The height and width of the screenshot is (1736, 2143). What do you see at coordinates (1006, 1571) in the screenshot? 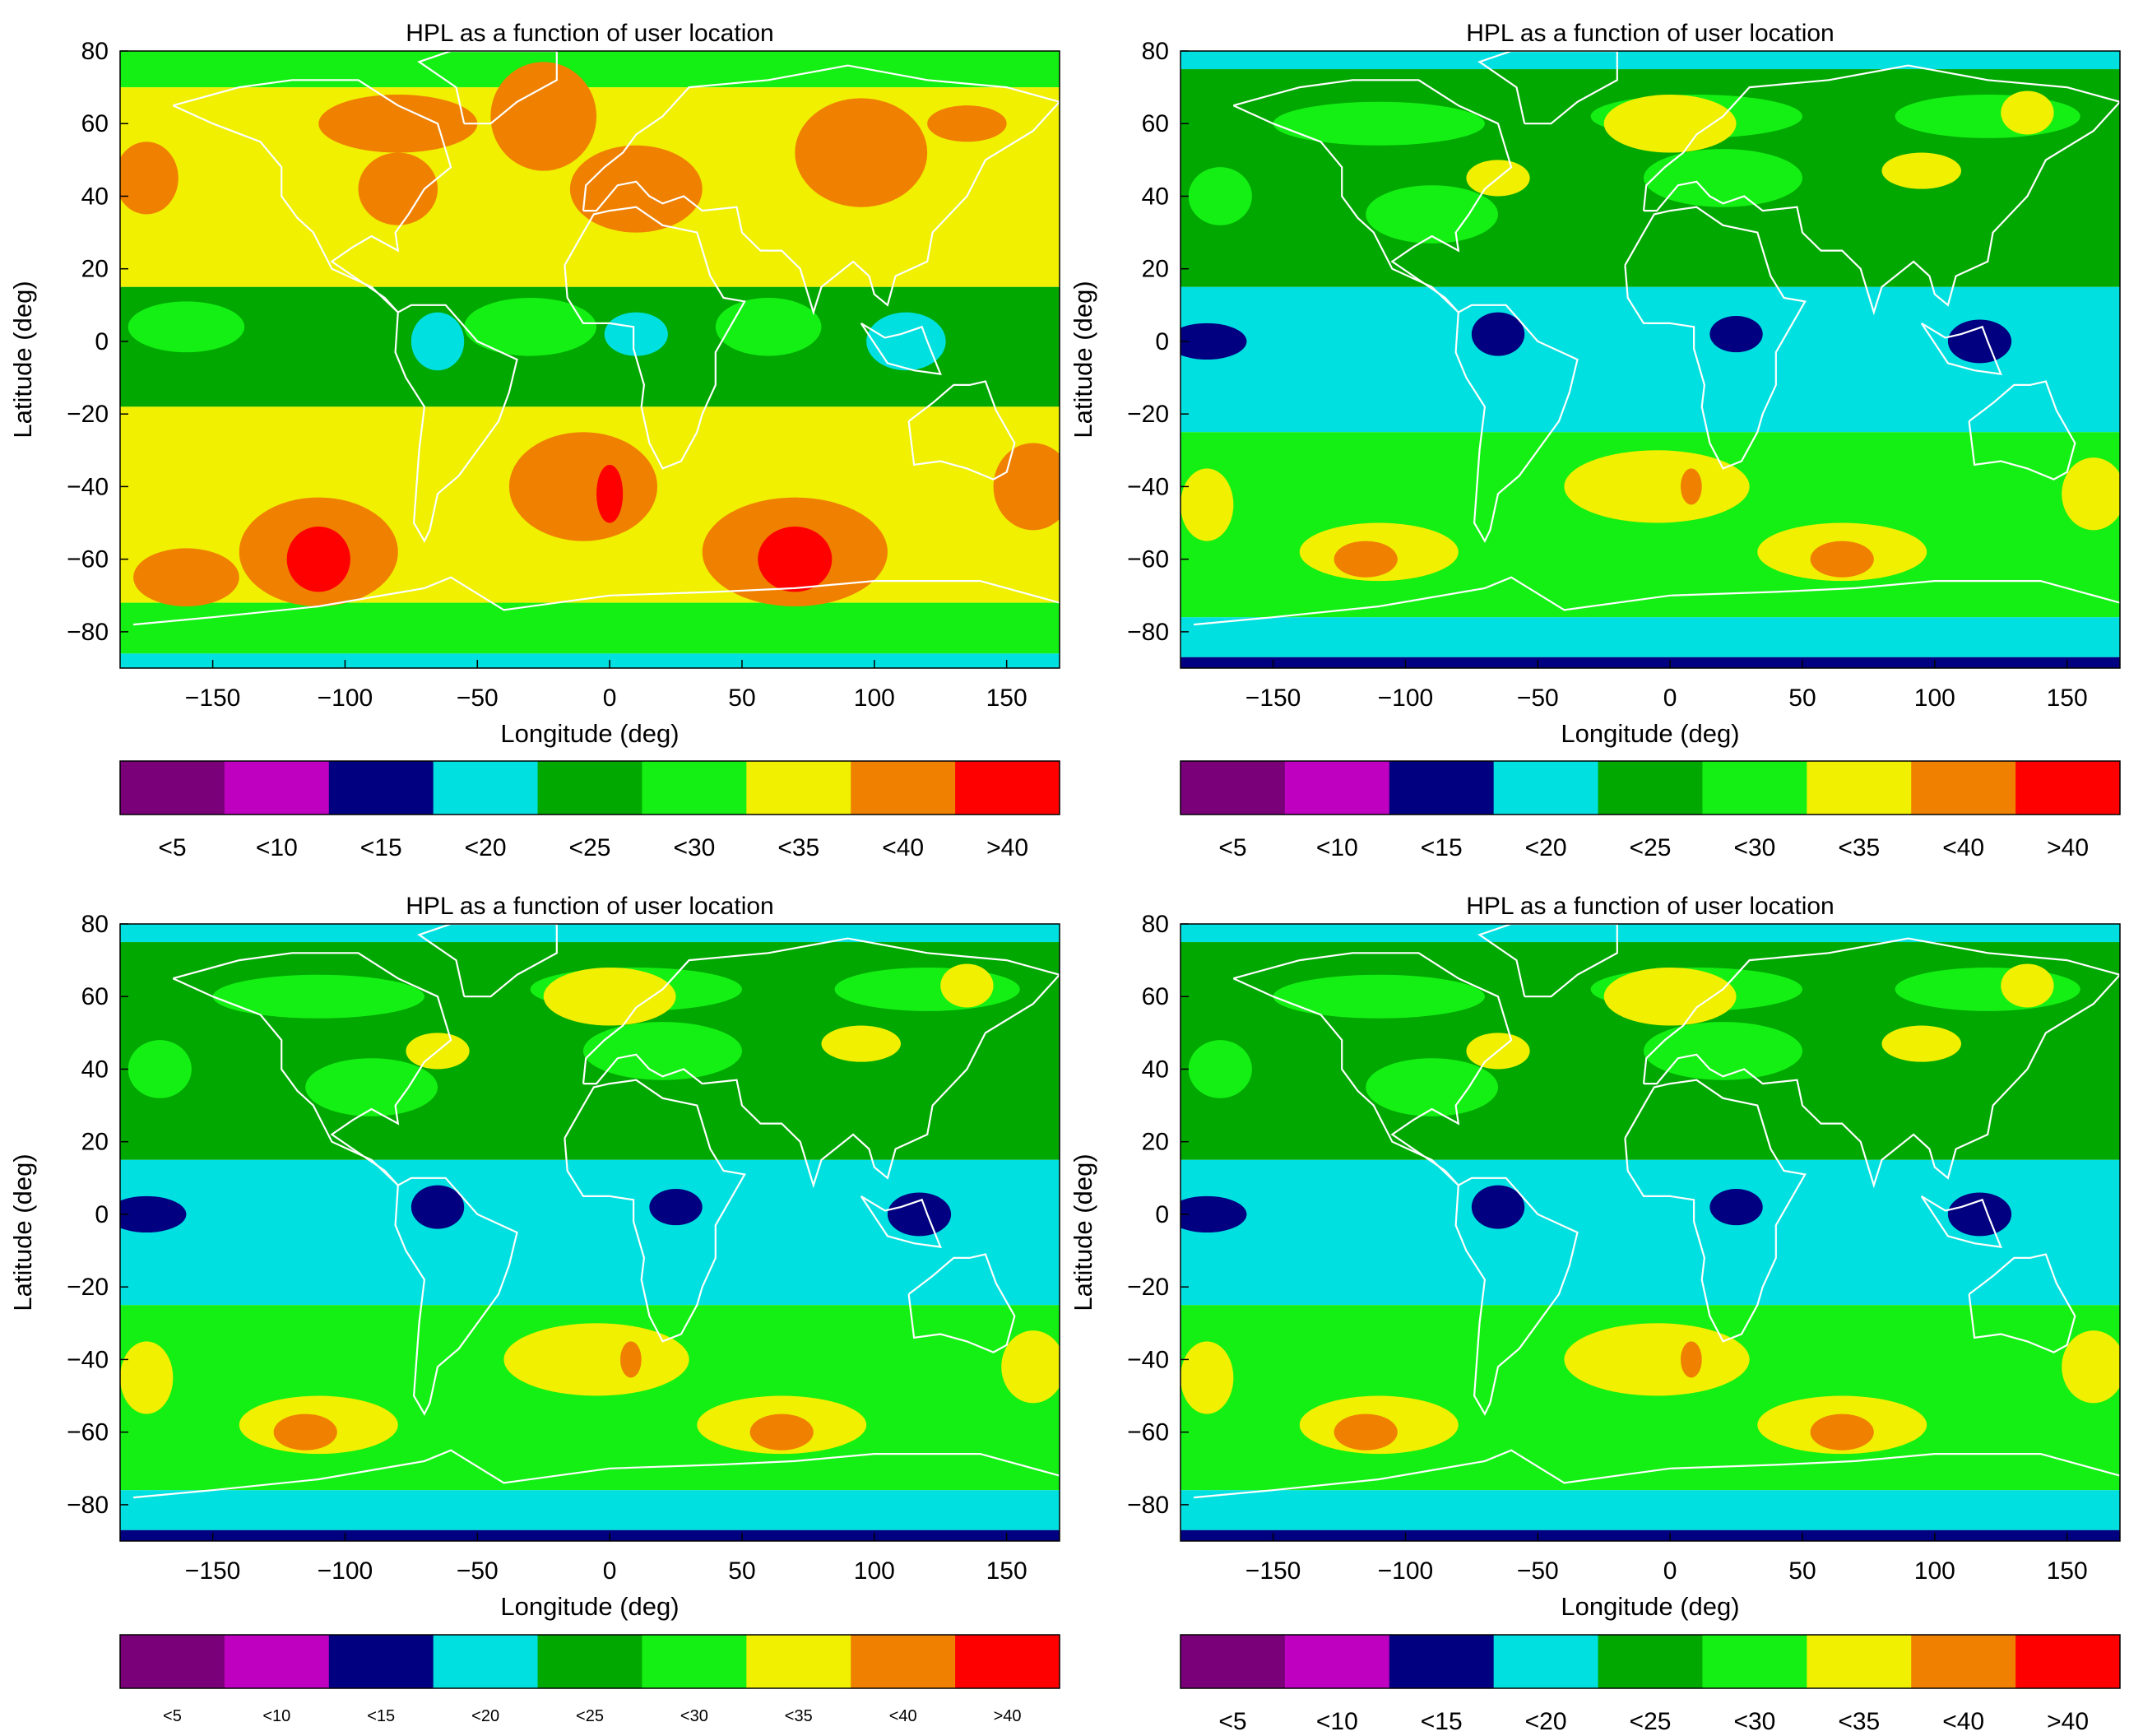
I see `x-tick-label: 150` at bounding box center [1006, 1571].